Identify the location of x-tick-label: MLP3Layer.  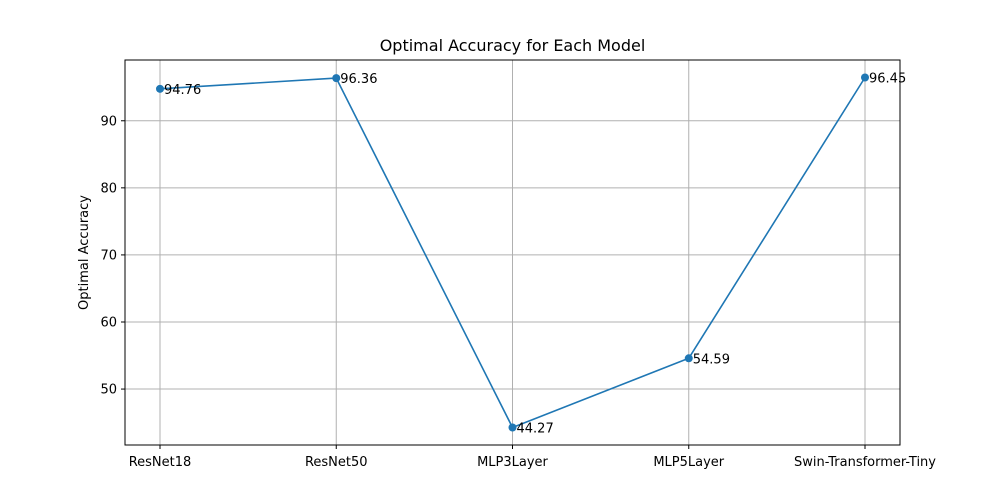
(512, 462).